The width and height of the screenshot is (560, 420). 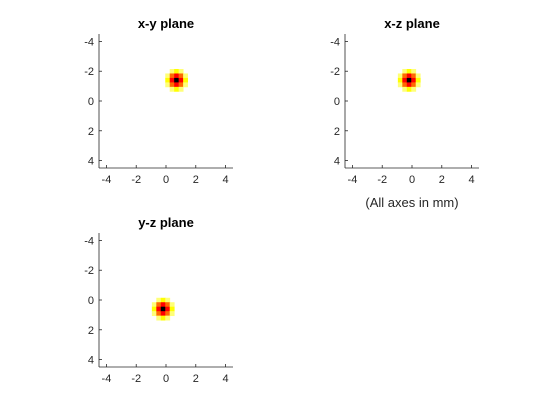 What do you see at coordinates (166, 23) in the screenshot?
I see `panel-title: x-y plane` at bounding box center [166, 23].